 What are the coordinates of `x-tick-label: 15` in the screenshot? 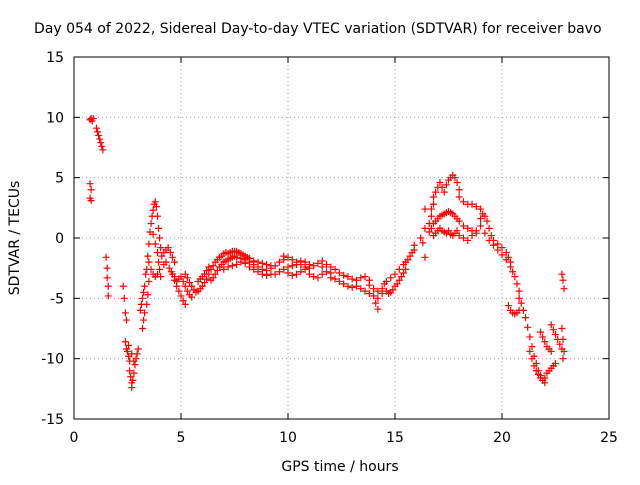 It's located at (395, 438).